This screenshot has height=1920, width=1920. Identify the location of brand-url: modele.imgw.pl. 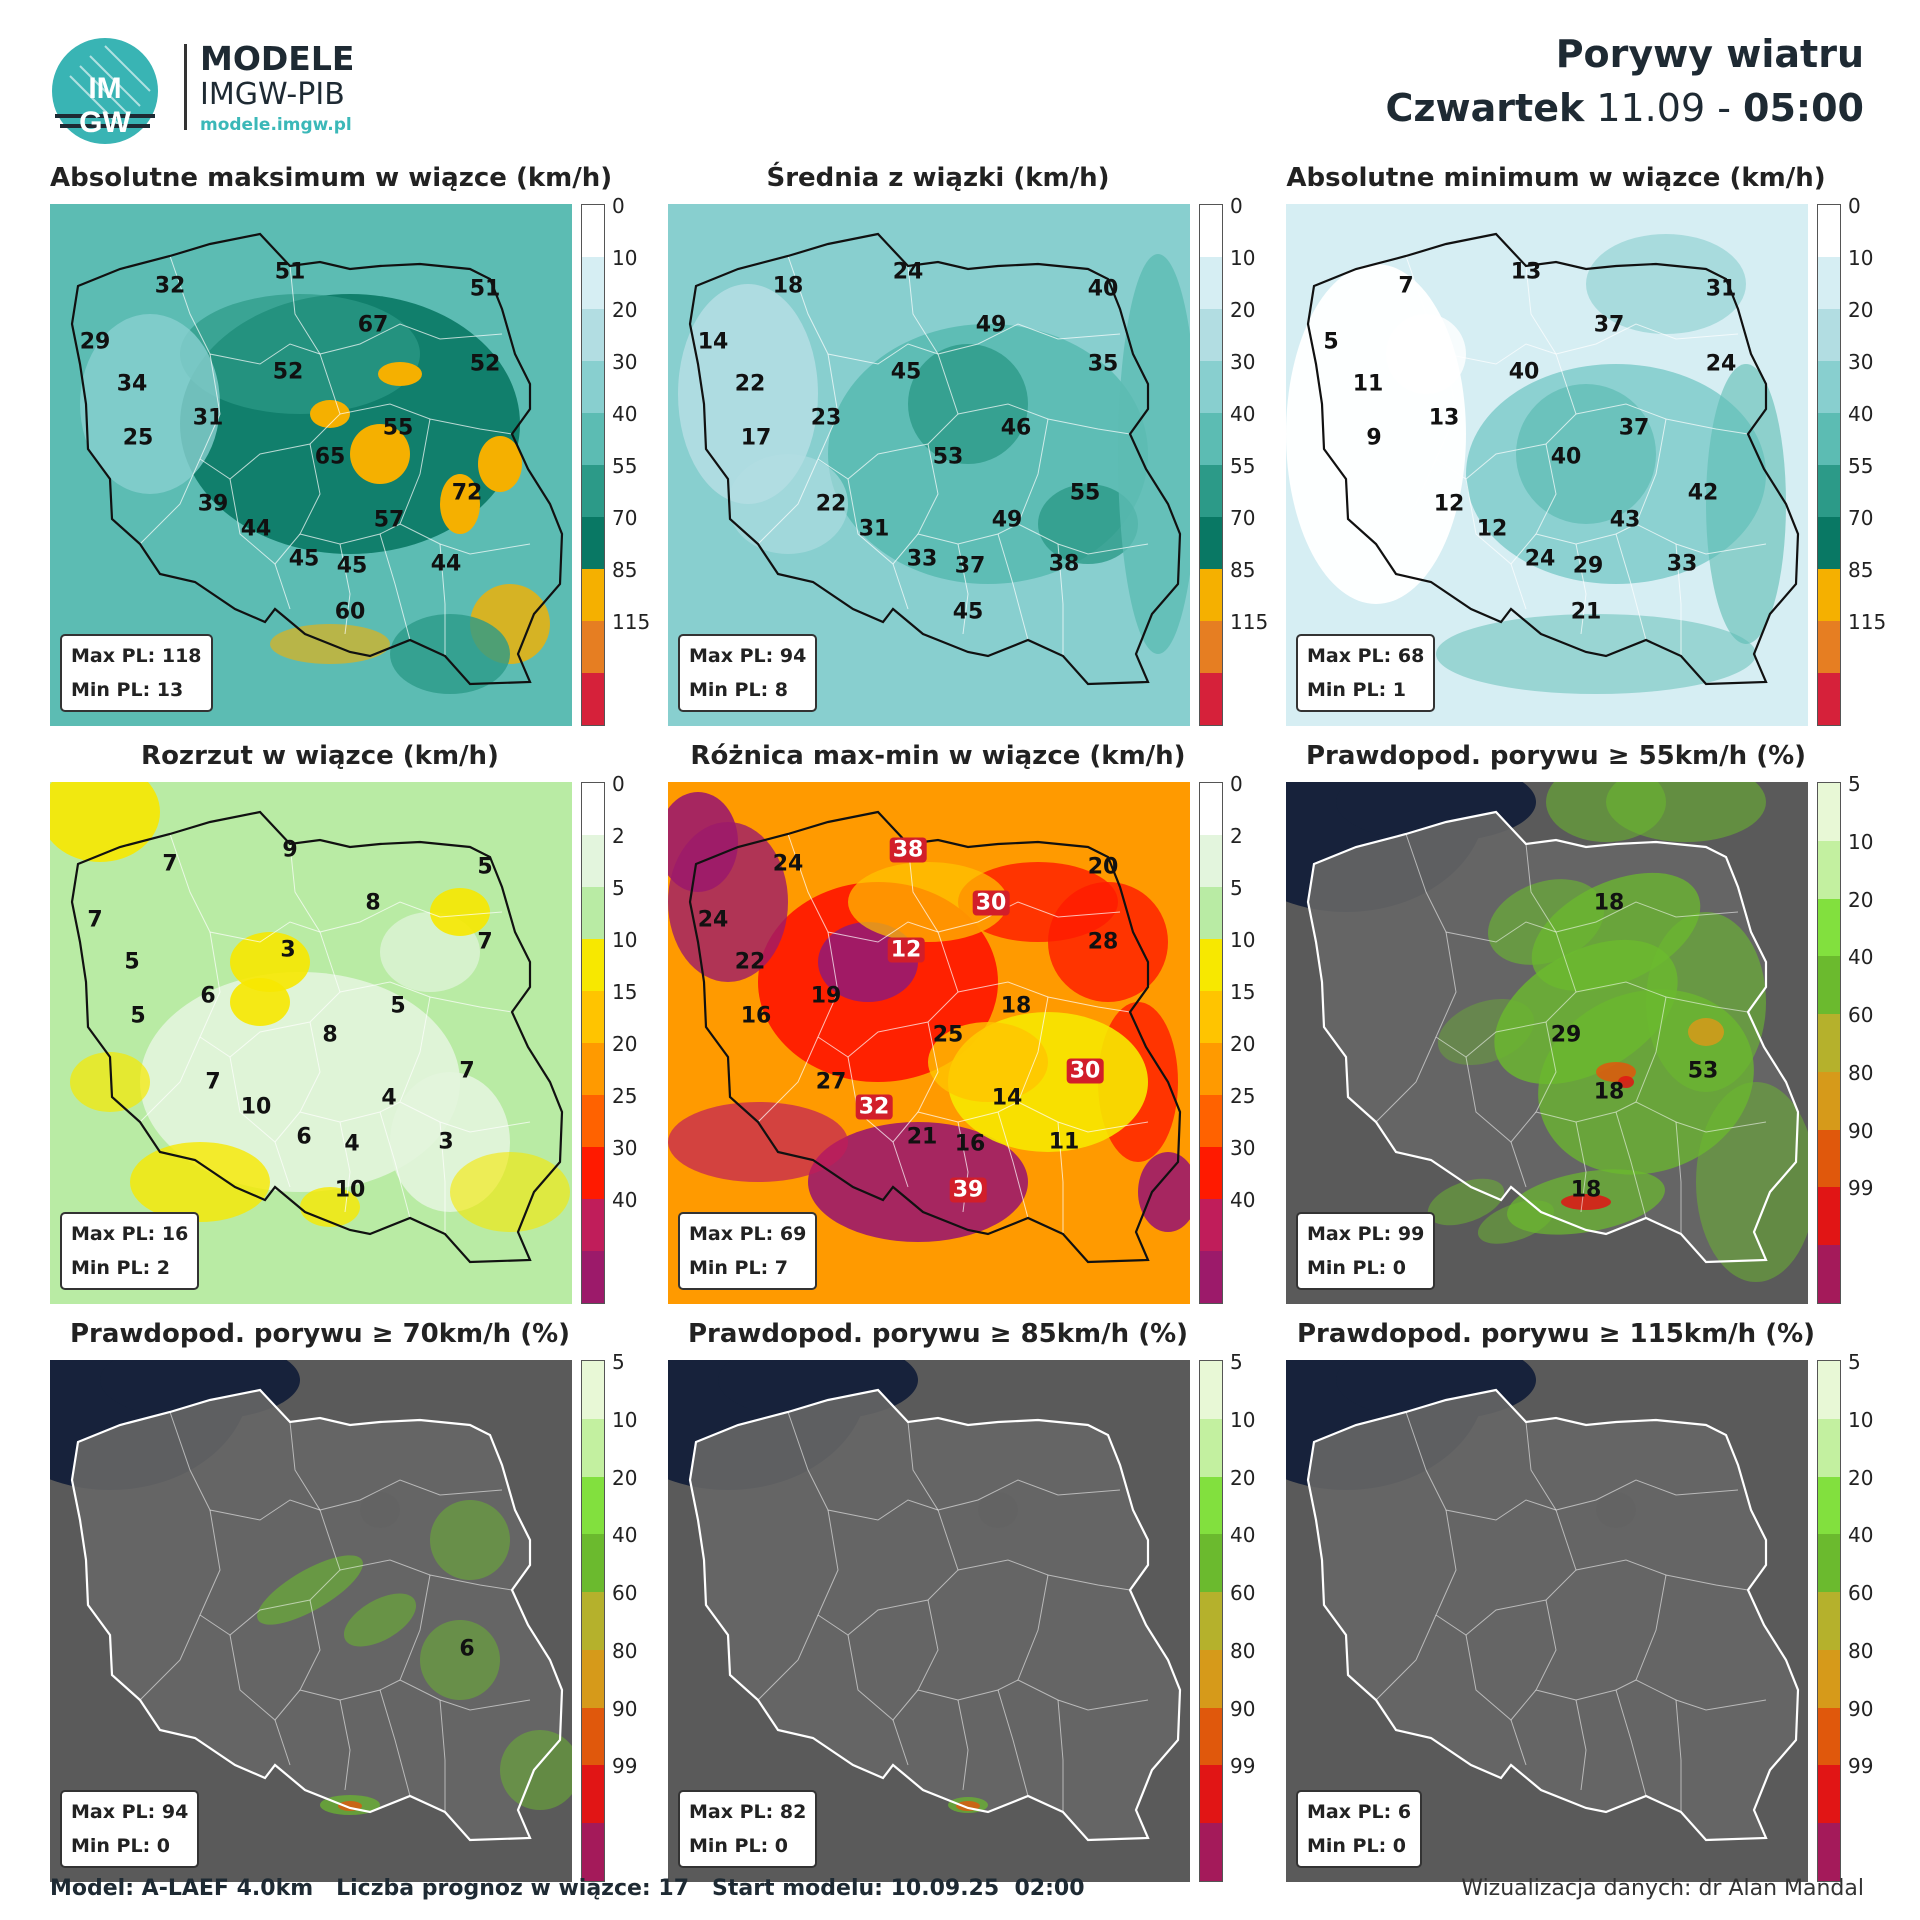
(276, 125).